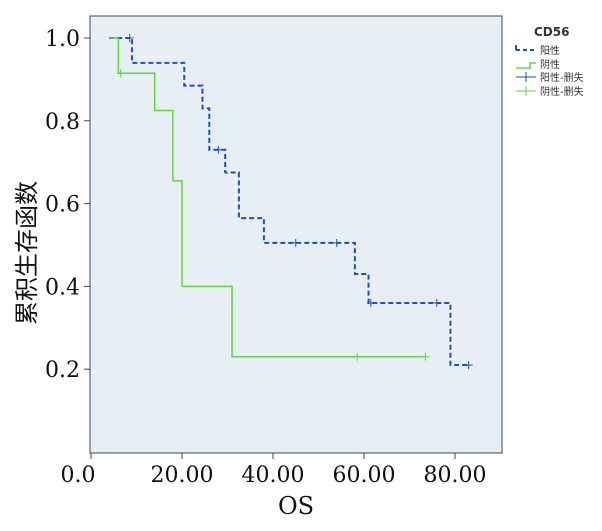 Image resolution: width=602 pixels, height=531 pixels. What do you see at coordinates (550, 50) in the screenshot?
I see `legend-label-positive: 阳性` at bounding box center [550, 50].